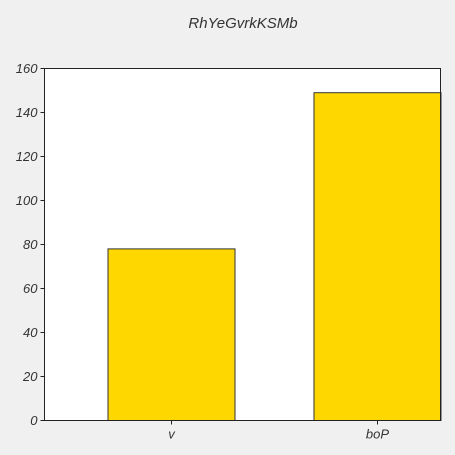 Image resolution: width=455 pixels, height=455 pixels. What do you see at coordinates (27, 200) in the screenshot?
I see `y-tick-label: 100` at bounding box center [27, 200].